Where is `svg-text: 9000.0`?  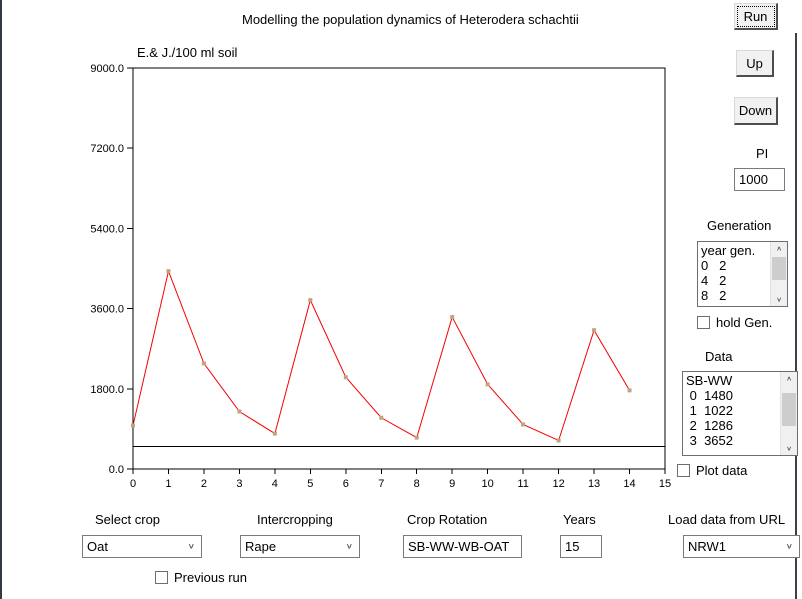
svg-text: 9000.0 is located at coordinates (107, 69).